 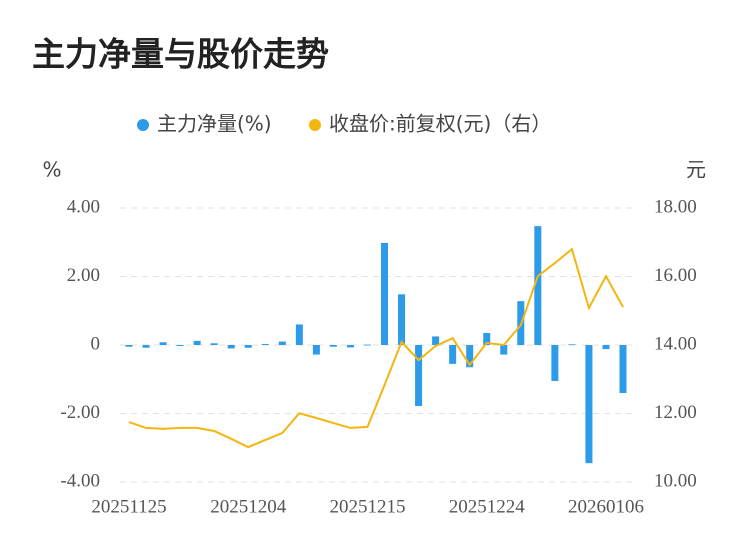 I want to click on y-tick-label: -4.00, so click(x=80, y=480).